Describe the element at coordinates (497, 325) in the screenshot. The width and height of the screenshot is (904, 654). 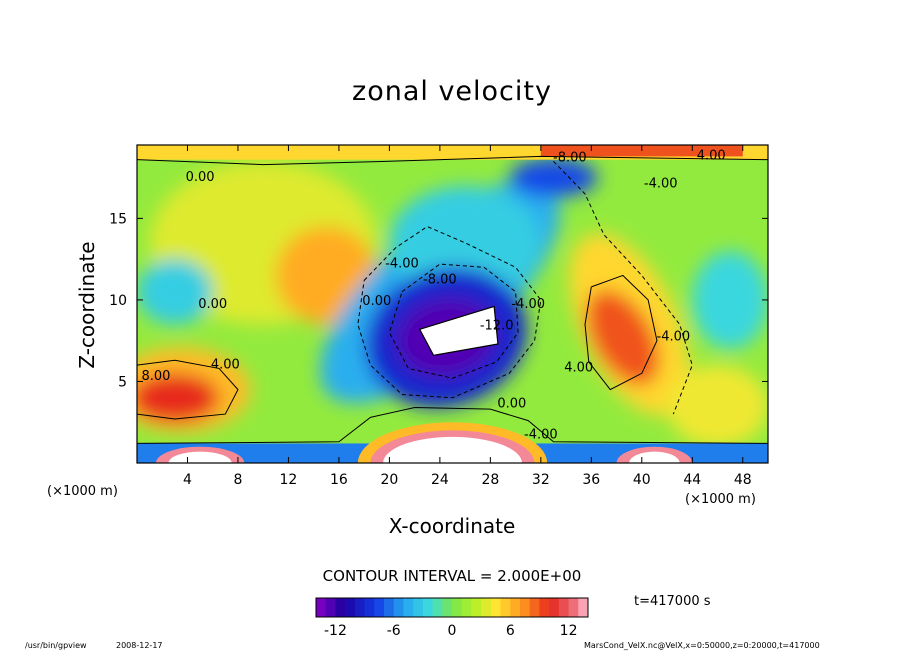
I see `contour-label: -12.0` at that location.